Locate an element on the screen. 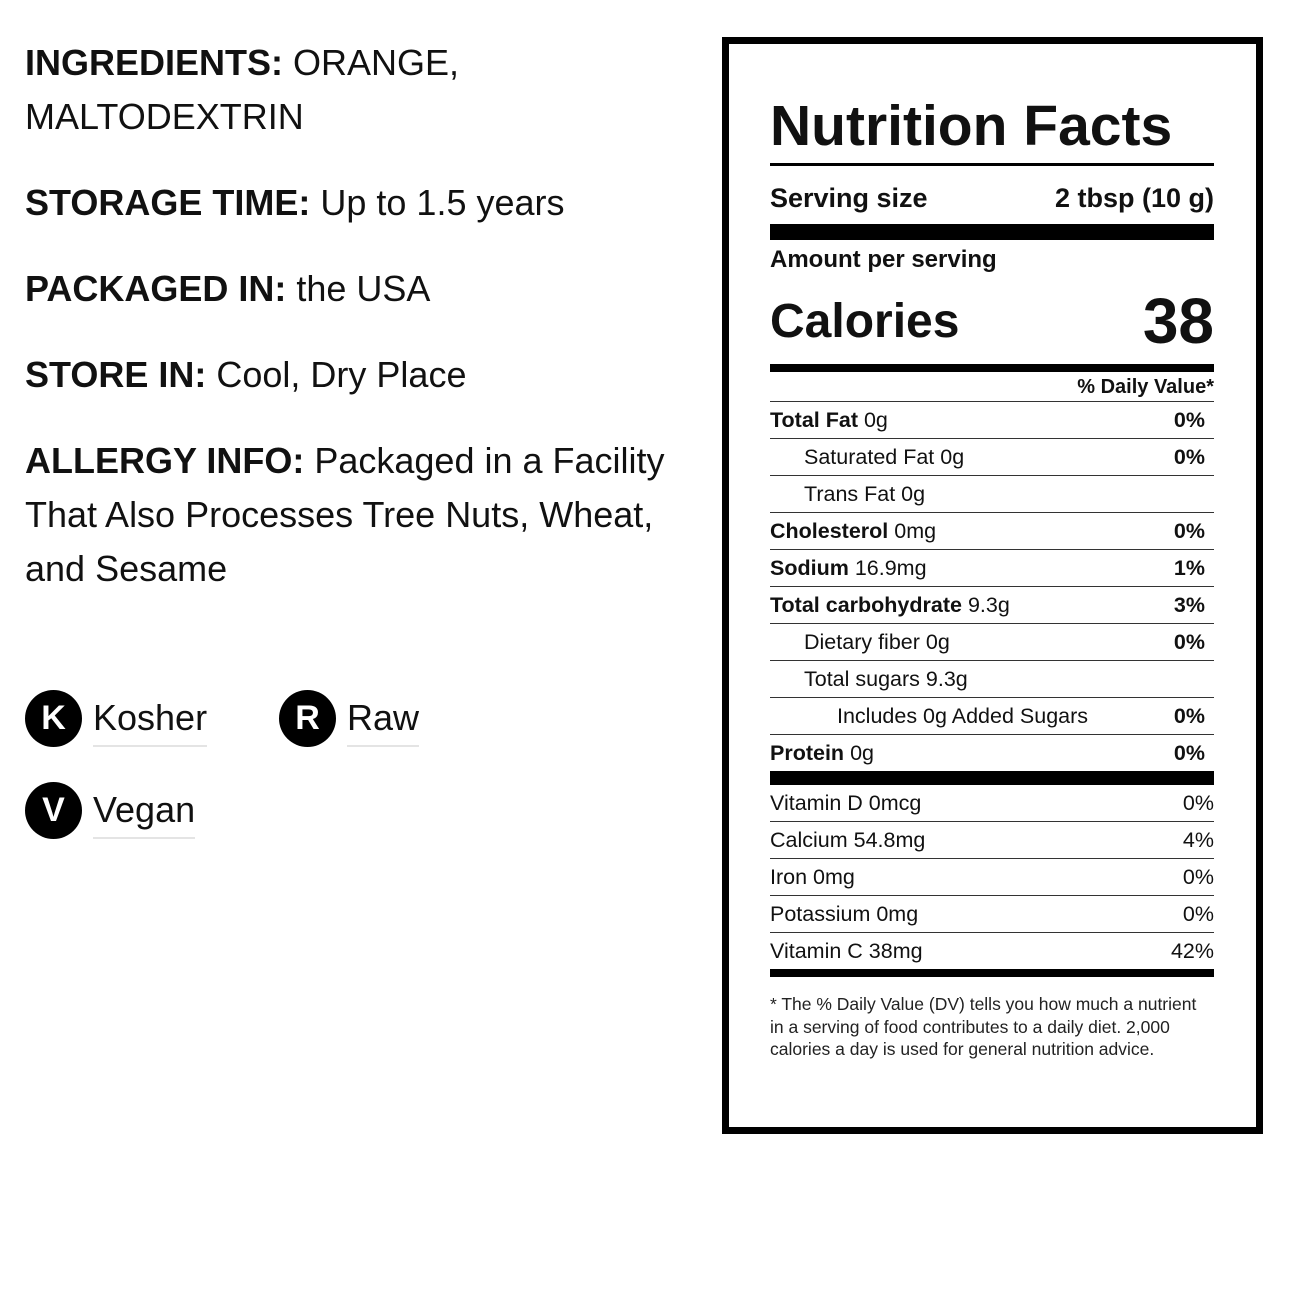  nutrient-row: Dietary fiber 0g 0% is located at coordinates (992, 642).